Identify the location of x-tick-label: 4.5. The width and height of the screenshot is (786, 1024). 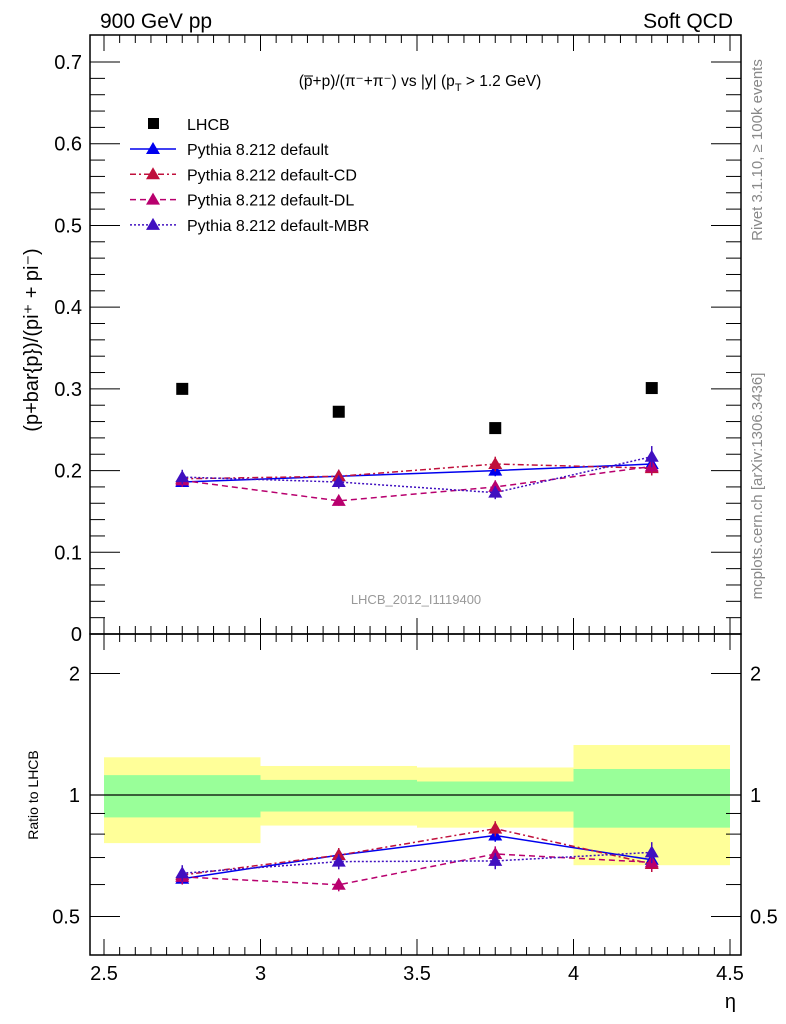
(730, 974).